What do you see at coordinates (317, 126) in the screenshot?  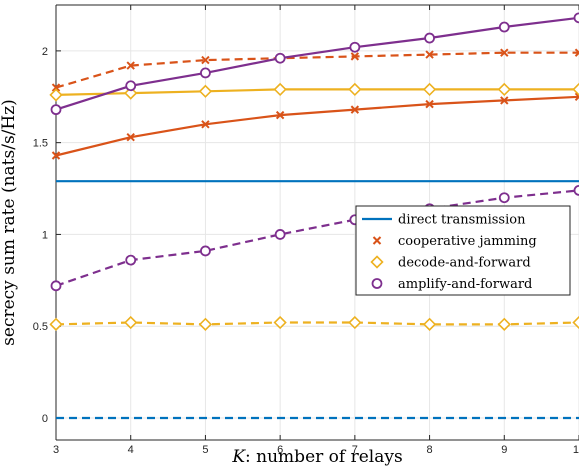 I see `series-line-cooperative-jamming-solid` at bounding box center [317, 126].